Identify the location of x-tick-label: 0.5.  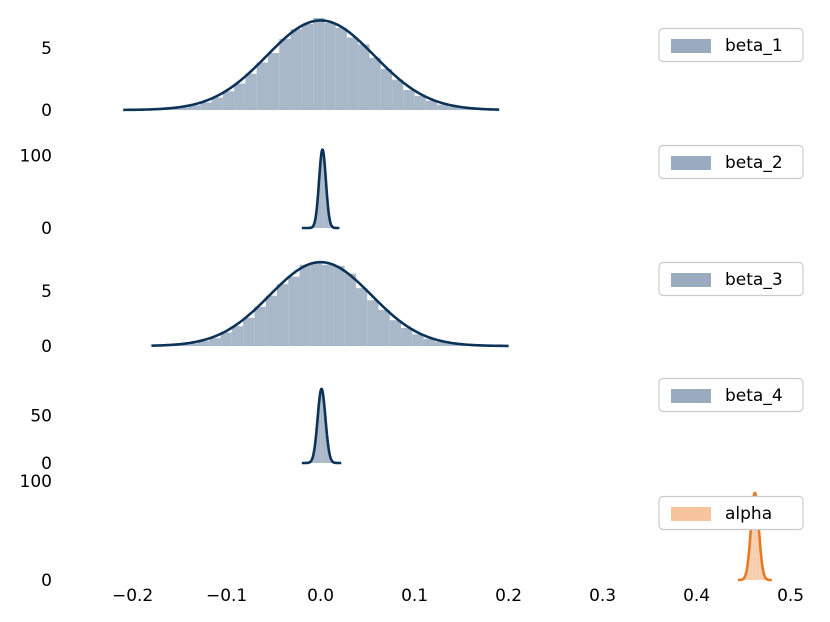
(790, 596).